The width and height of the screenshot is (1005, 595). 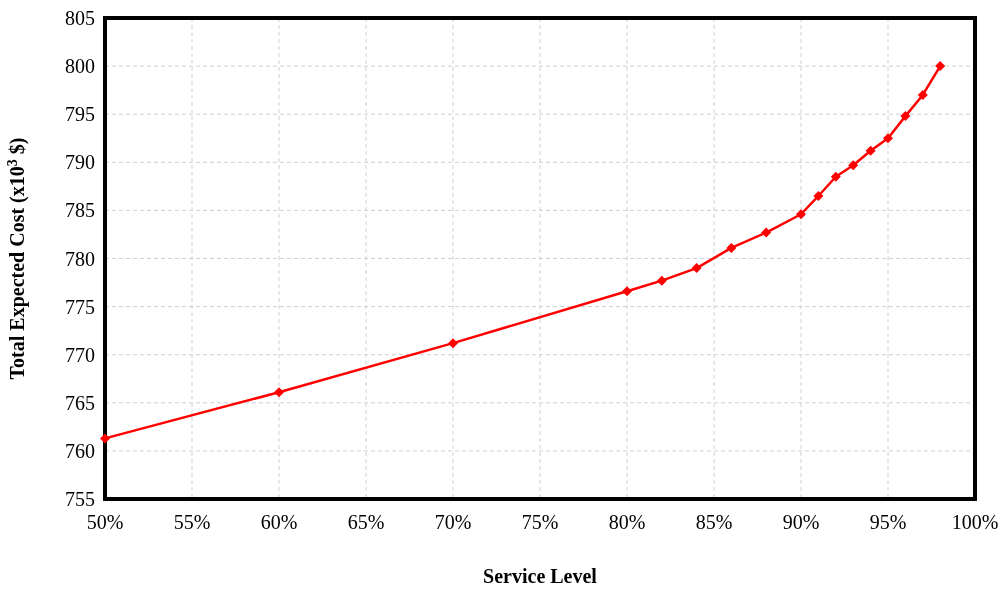 What do you see at coordinates (105, 522) in the screenshot?
I see `x-tick-label: 50%` at bounding box center [105, 522].